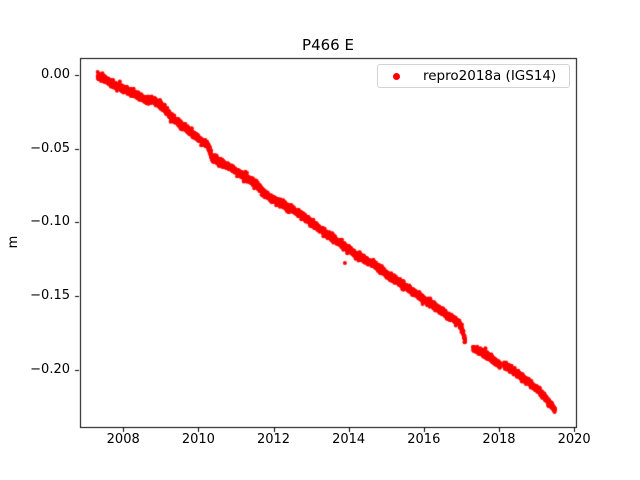 This screenshot has height=480, width=640. What do you see at coordinates (424, 439) in the screenshot?
I see `x-tick-label: 2016` at bounding box center [424, 439].